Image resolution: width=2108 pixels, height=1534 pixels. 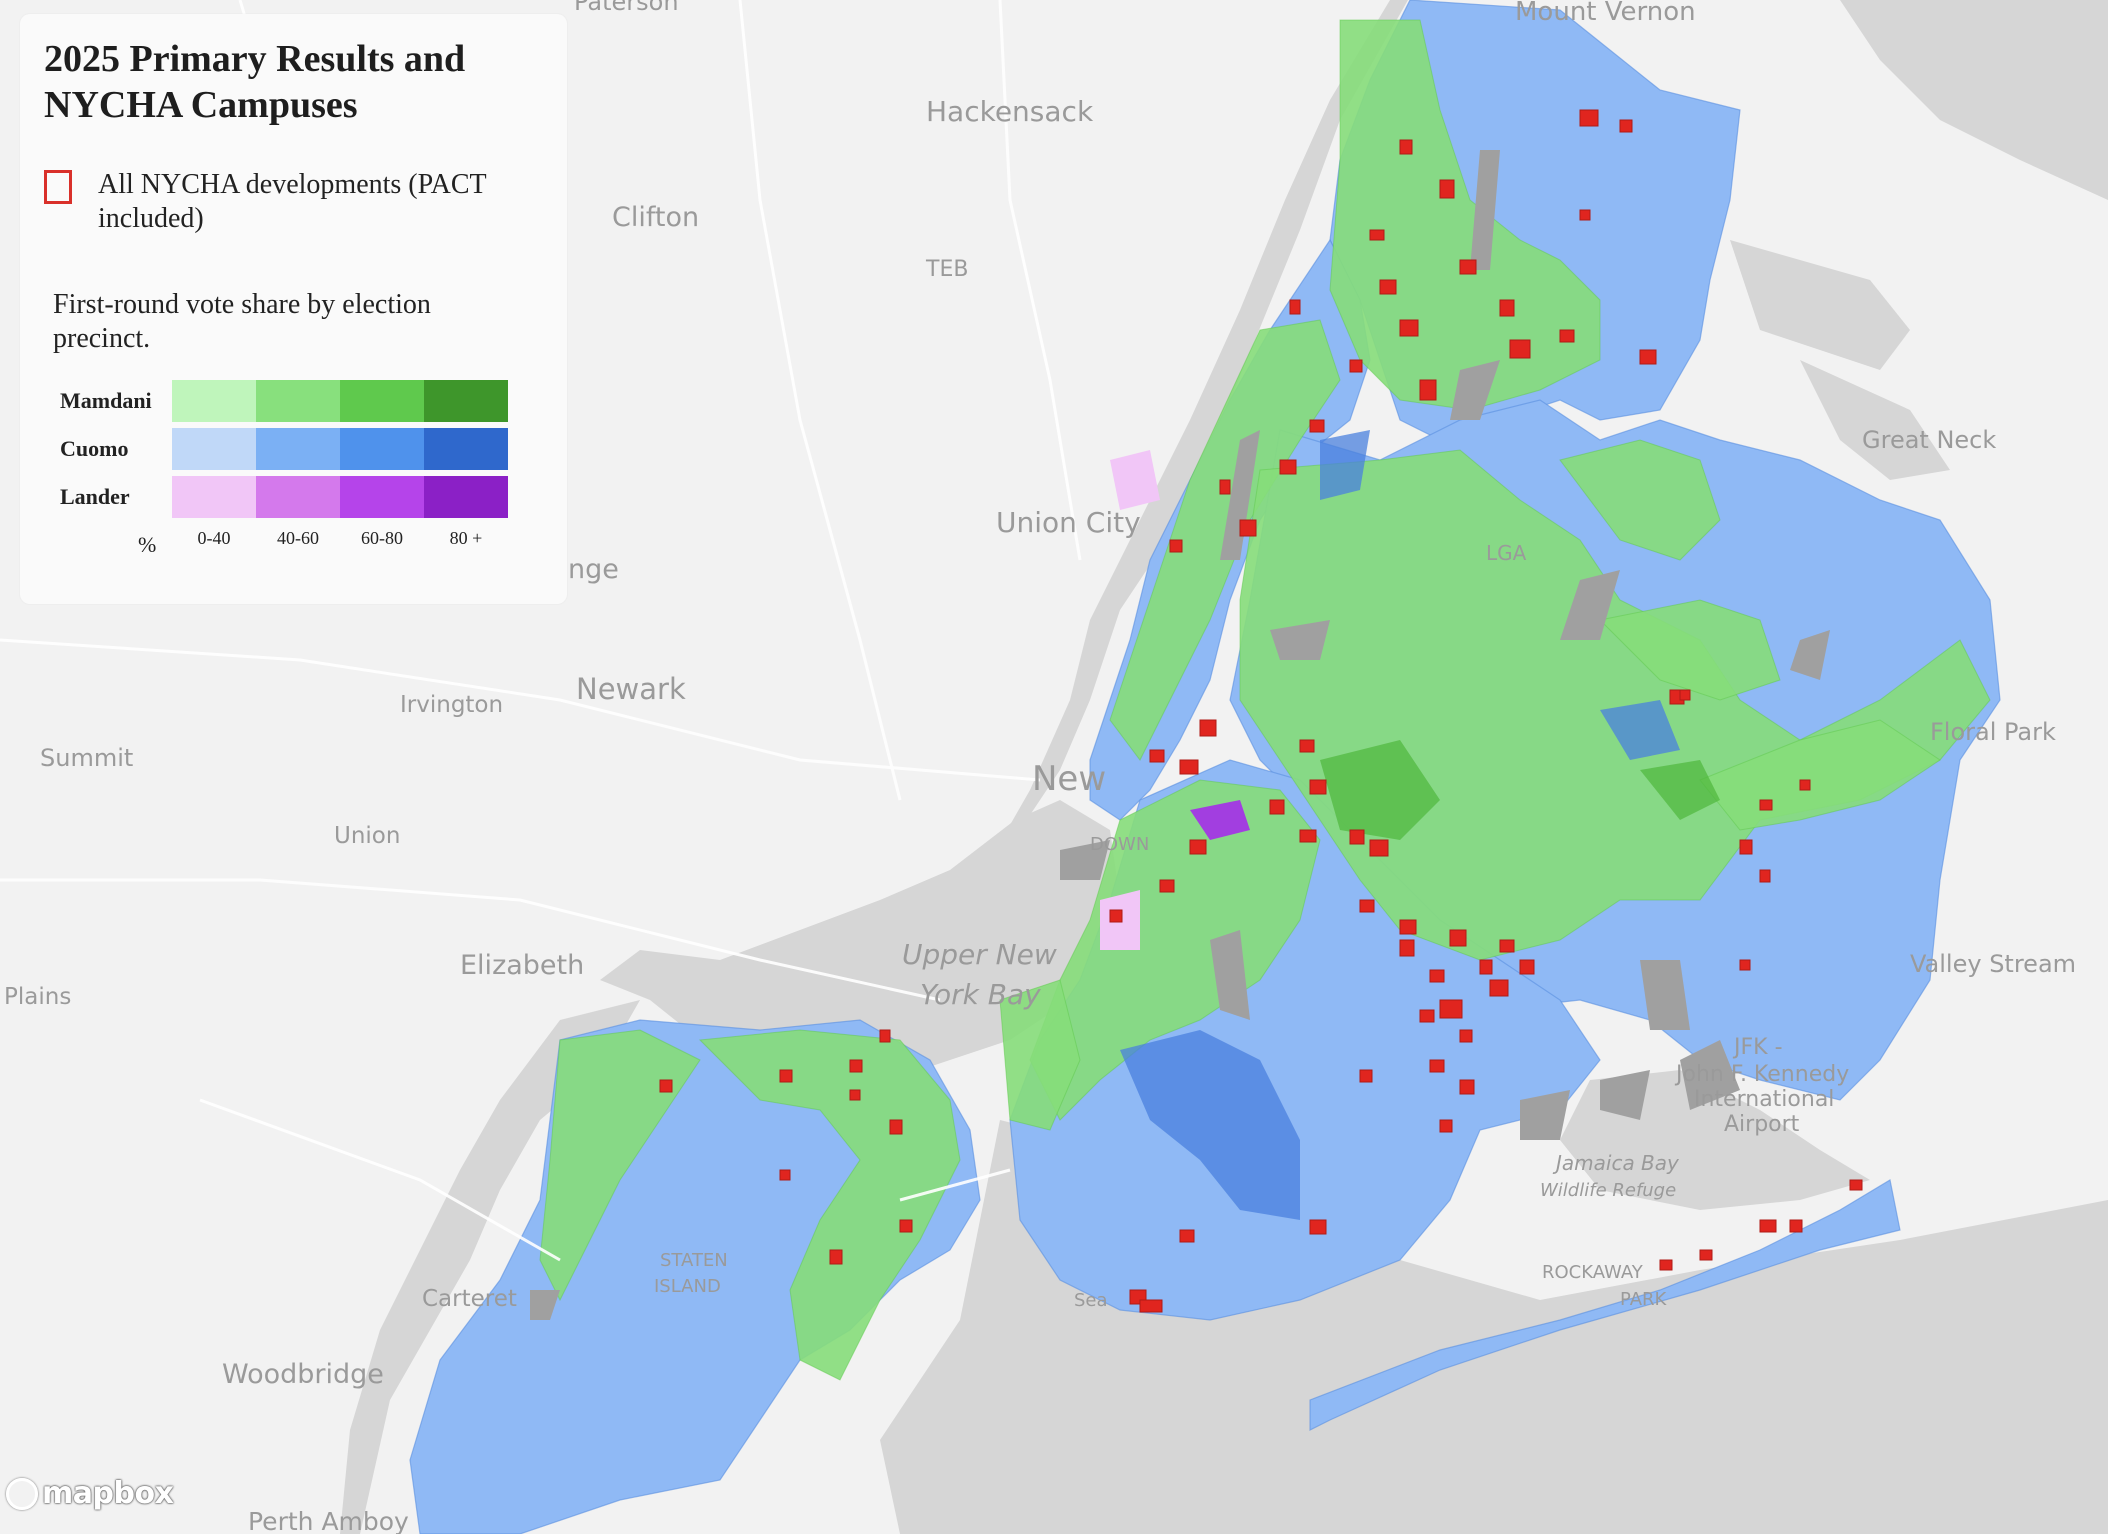 What do you see at coordinates (1091, 1300) in the screenshot?
I see `svg-text: Sea` at bounding box center [1091, 1300].